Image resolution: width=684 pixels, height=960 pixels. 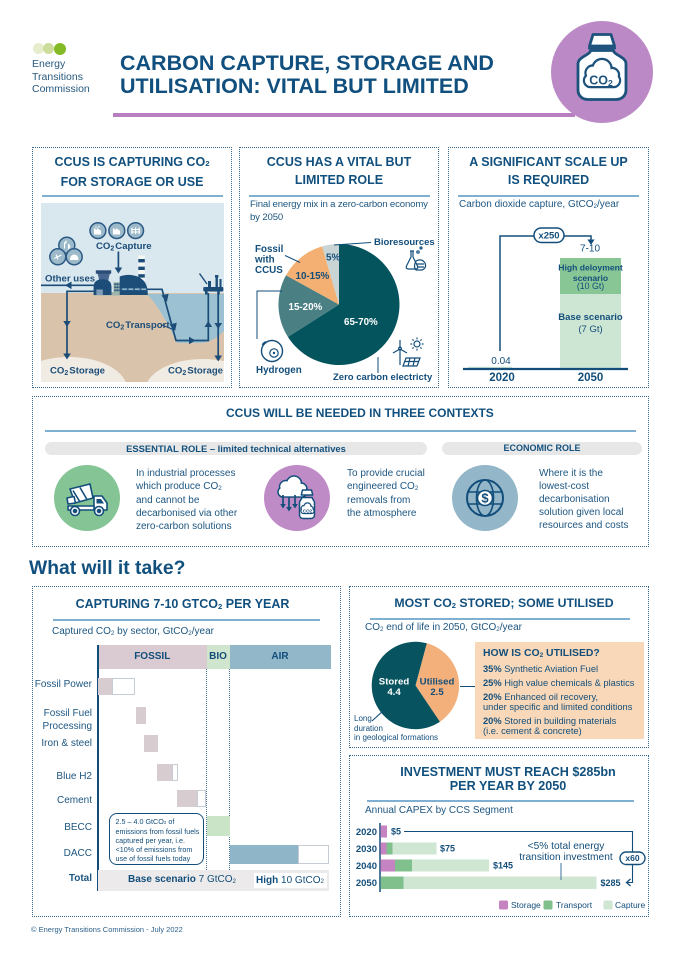 What do you see at coordinates (526, 905) in the screenshot?
I see `svg-text: Storage` at bounding box center [526, 905].